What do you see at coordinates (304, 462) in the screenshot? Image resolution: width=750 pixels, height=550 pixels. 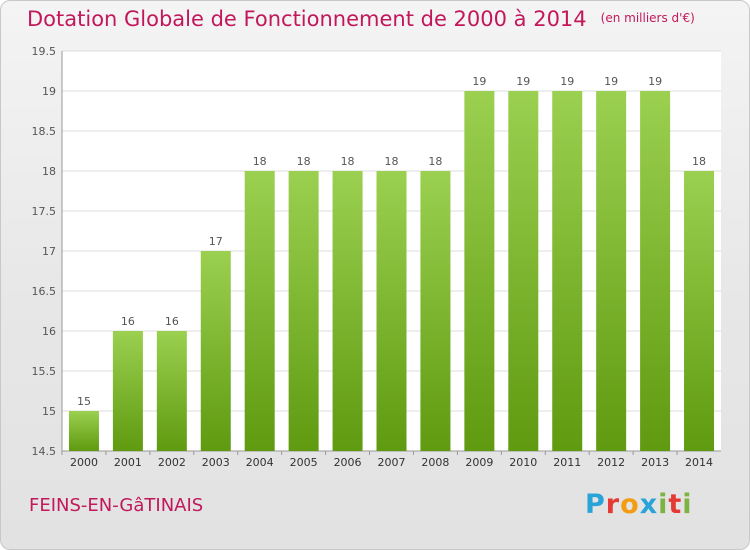 I see `x-tick-label: 2005` at bounding box center [304, 462].